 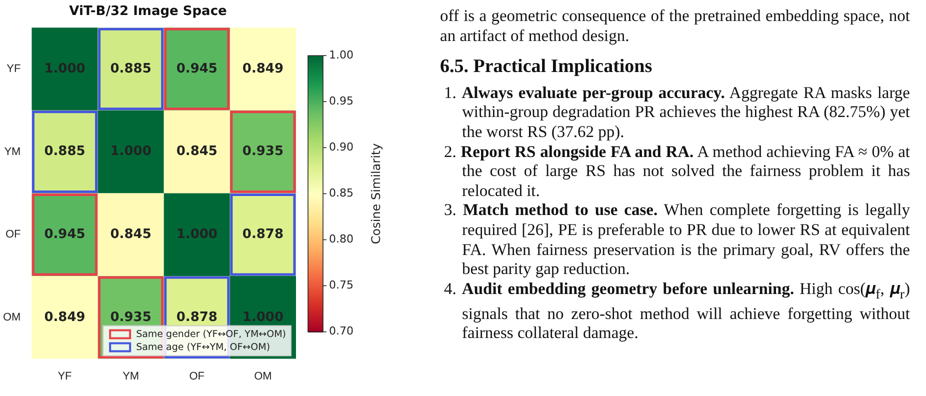 I want to click on y-tick-label: YF, so click(x=13, y=69).